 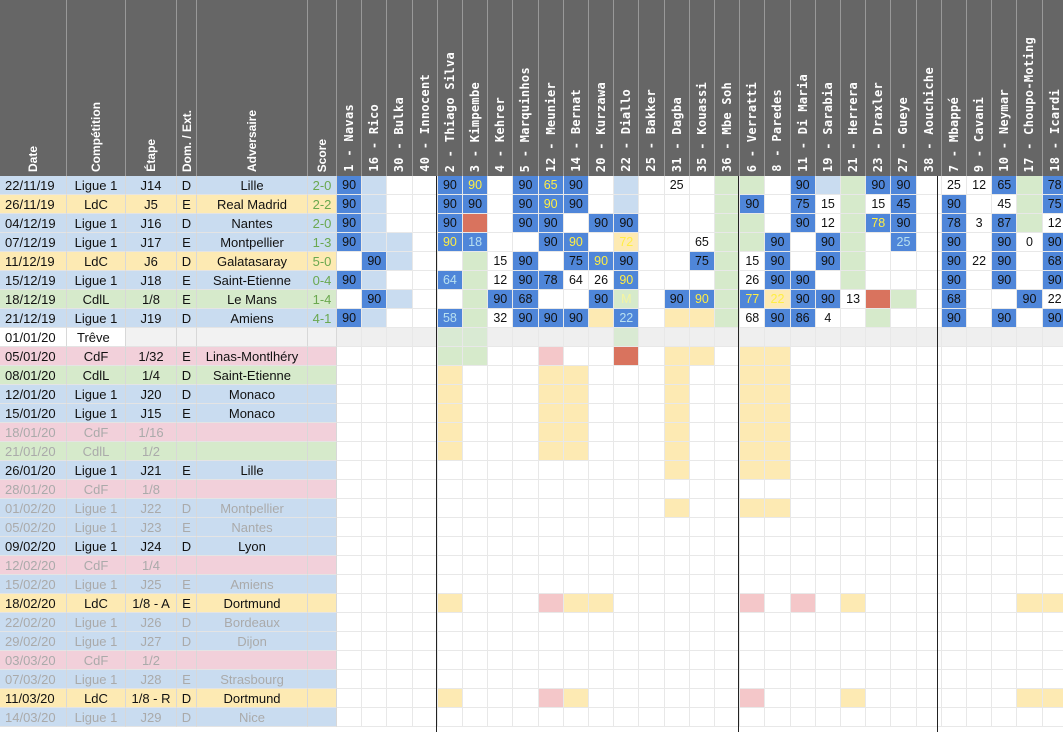 I want to click on header-date: Date, so click(x=33, y=88).